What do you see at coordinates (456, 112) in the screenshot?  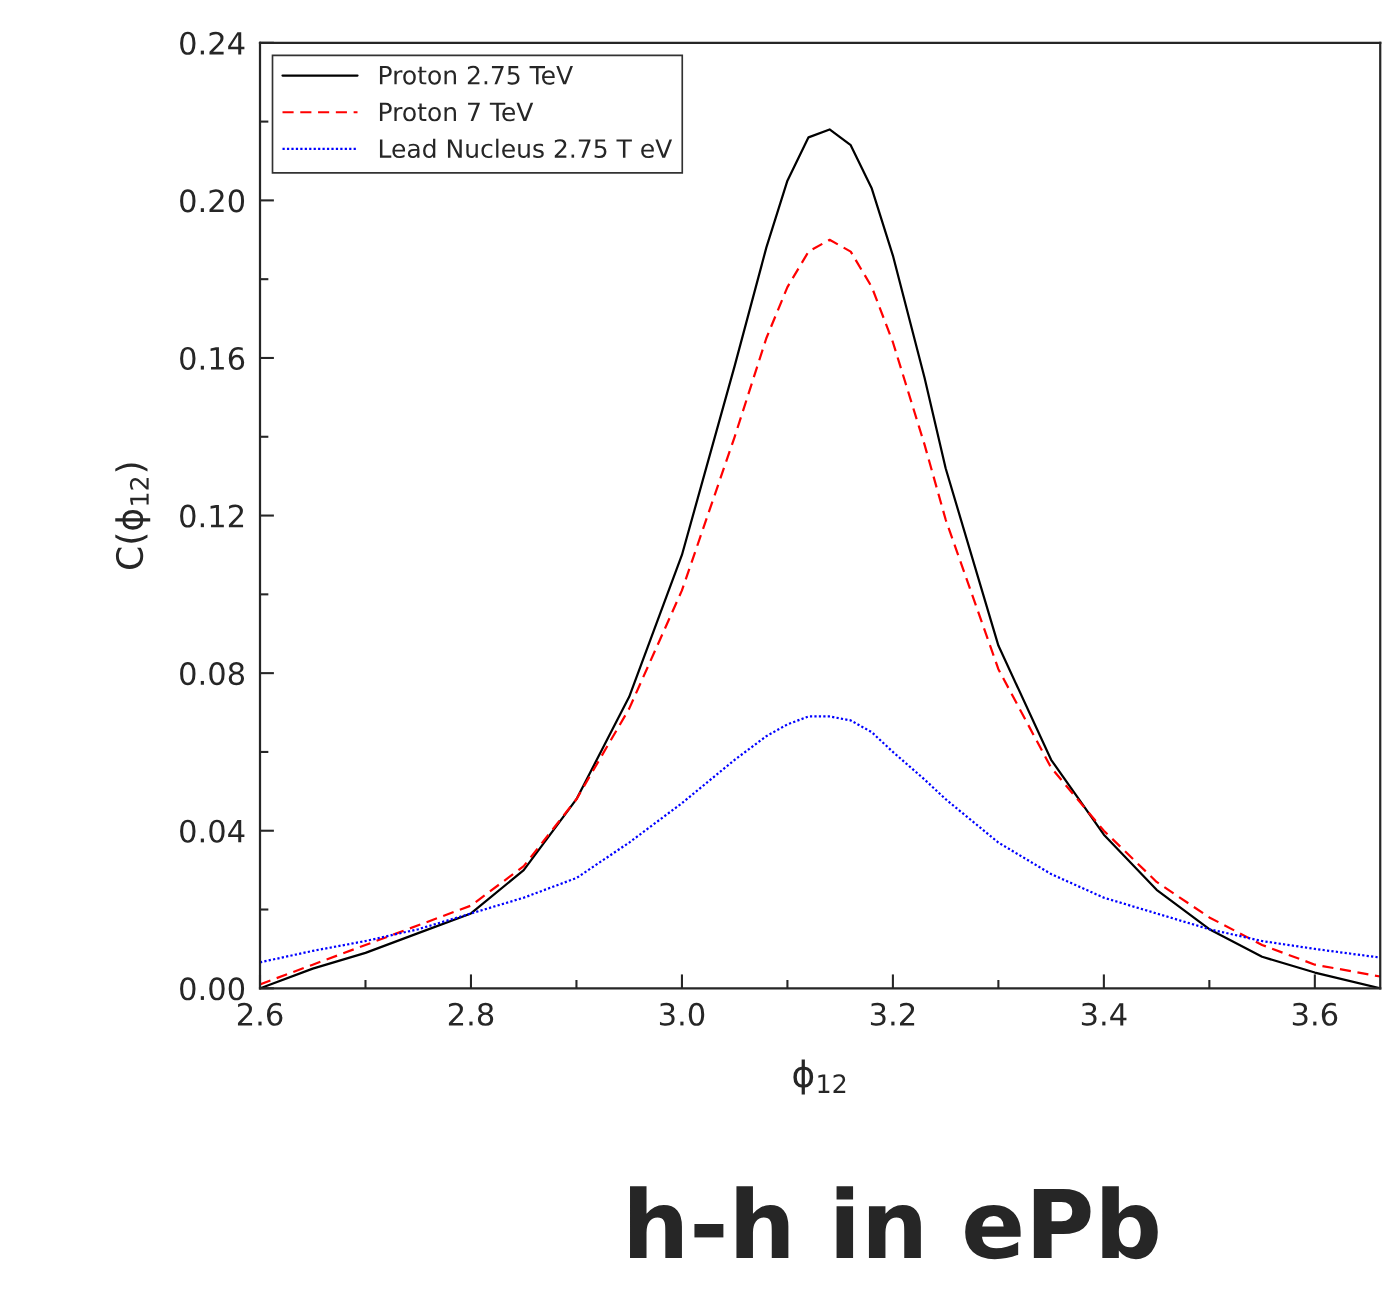 I see `legend-label: Proton 7 TeV` at bounding box center [456, 112].